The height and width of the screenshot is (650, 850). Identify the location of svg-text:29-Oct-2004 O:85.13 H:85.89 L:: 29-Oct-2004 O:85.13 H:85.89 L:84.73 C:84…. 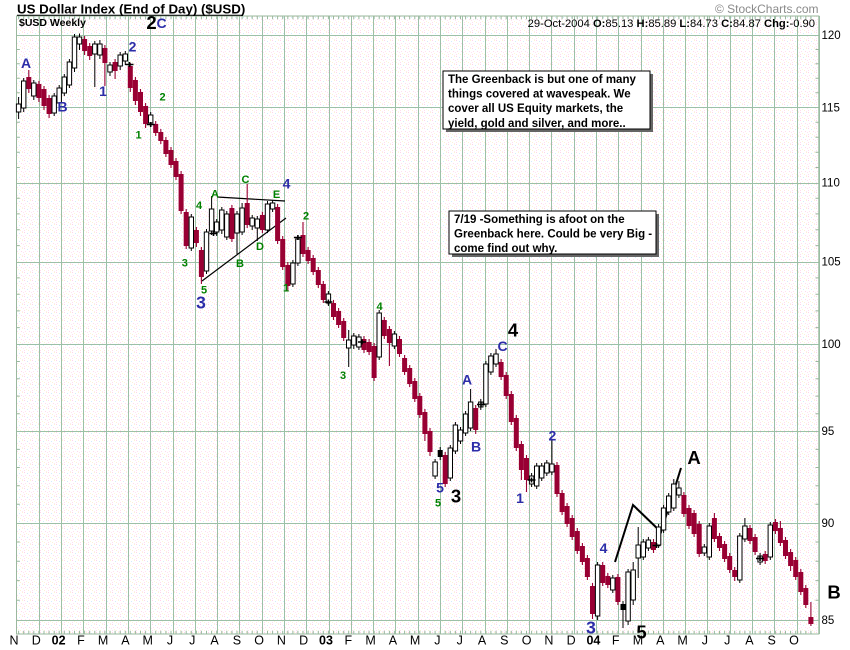
(671, 24).